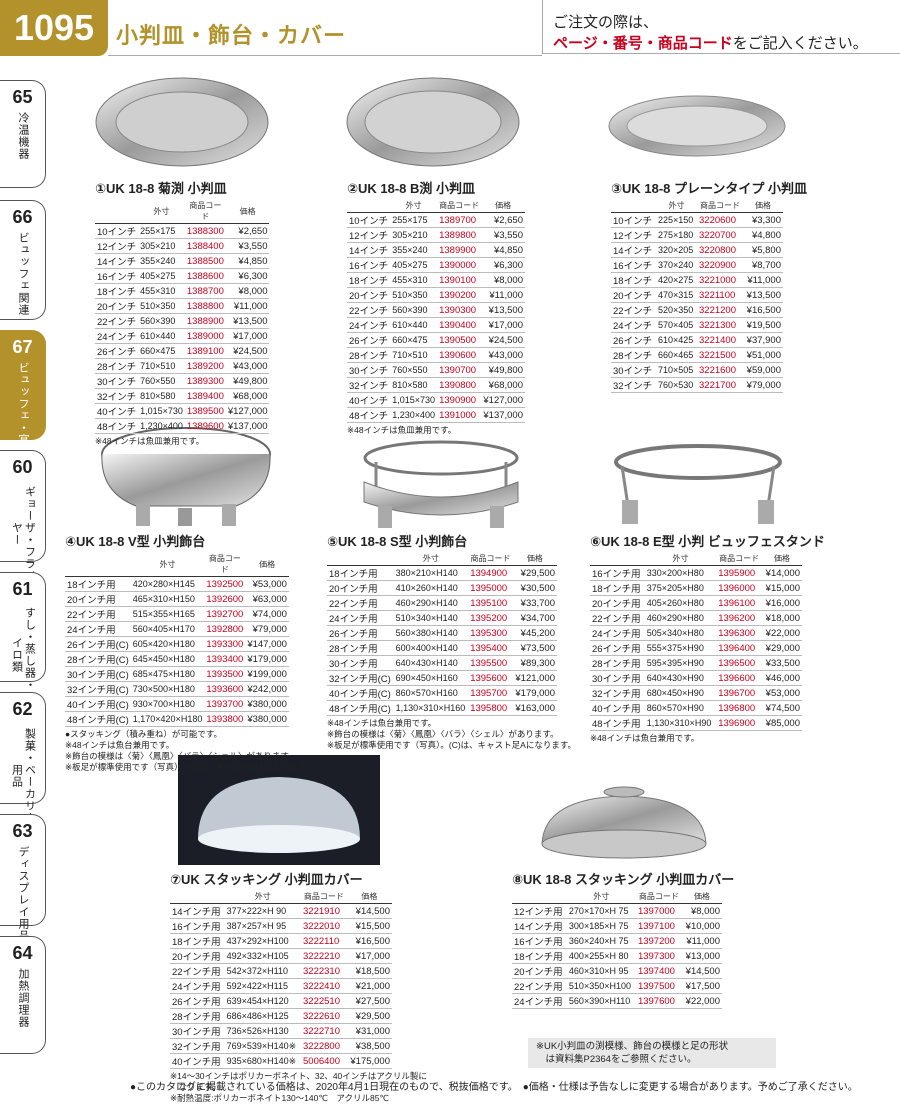 The width and height of the screenshot is (900, 1104). I want to click on price-cell: ¥68,000, so click(503, 385).